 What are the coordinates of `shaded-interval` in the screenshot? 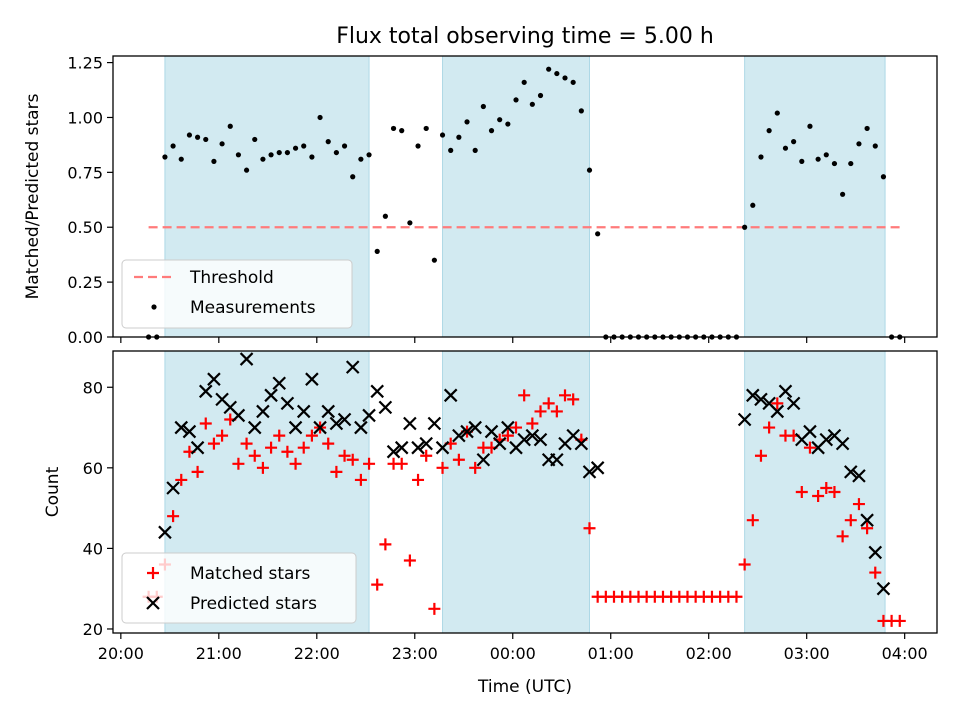 It's located at (815, 196).